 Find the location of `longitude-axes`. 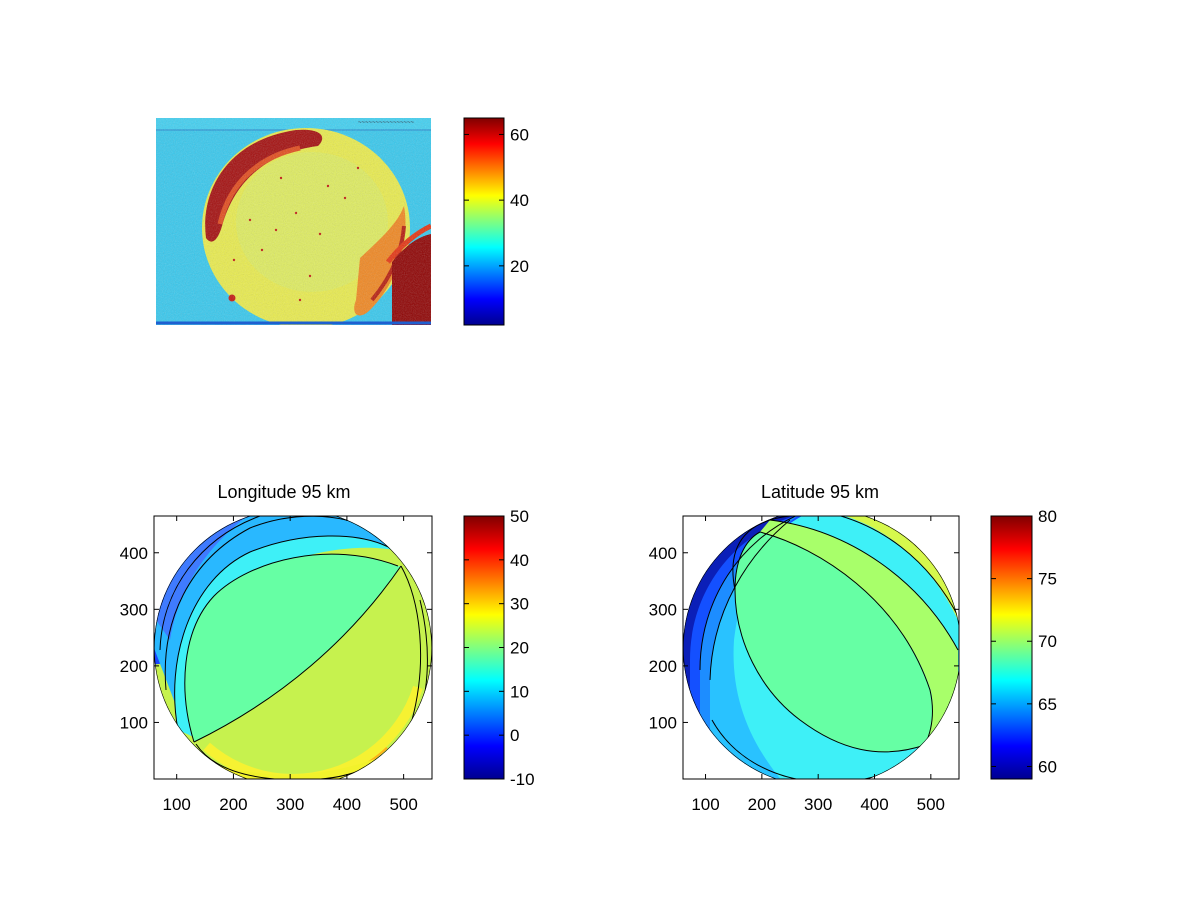

longitude-axes is located at coordinates (293, 647).